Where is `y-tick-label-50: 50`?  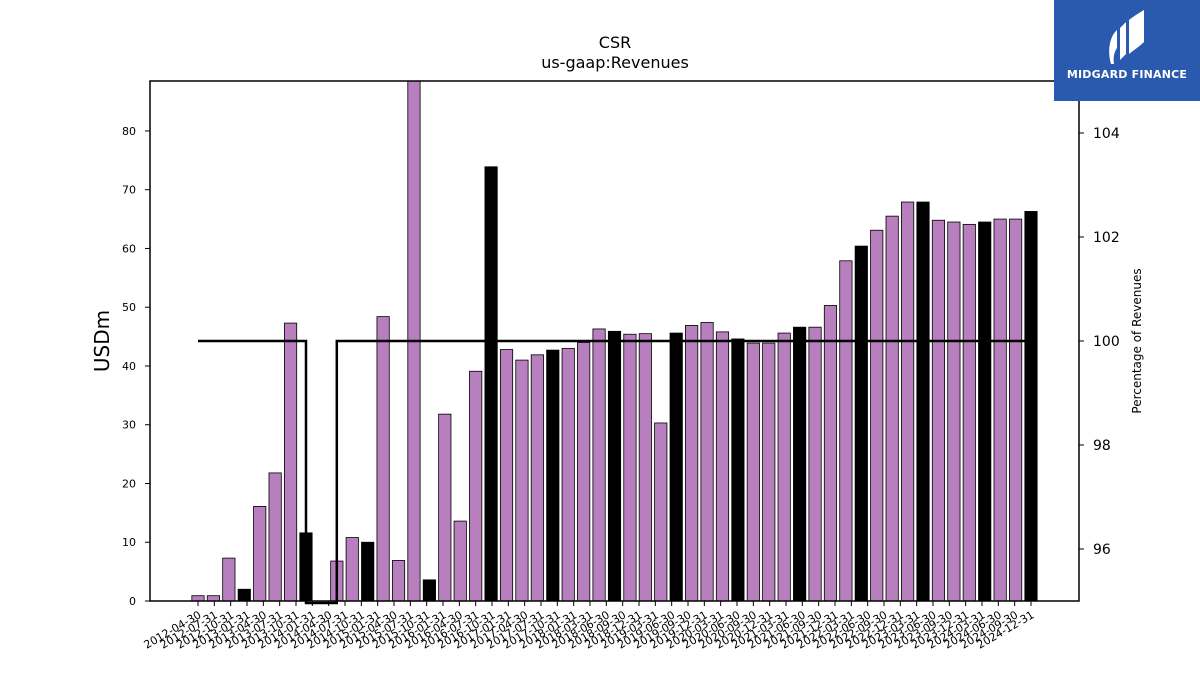
y-tick-label-50: 50 is located at coordinates (129, 307).